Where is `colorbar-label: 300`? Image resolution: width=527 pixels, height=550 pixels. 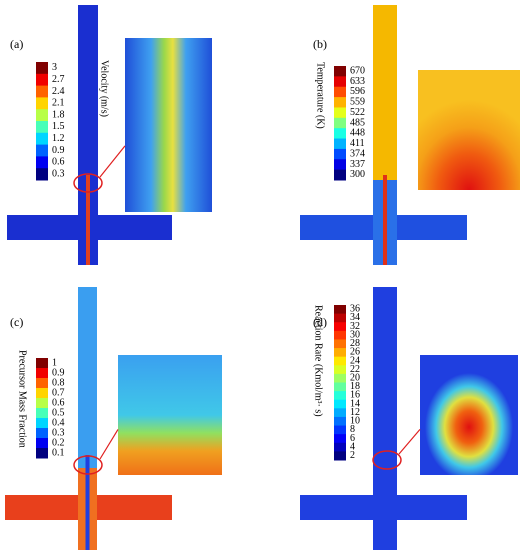
colorbar-label: 300 is located at coordinates (357, 174).